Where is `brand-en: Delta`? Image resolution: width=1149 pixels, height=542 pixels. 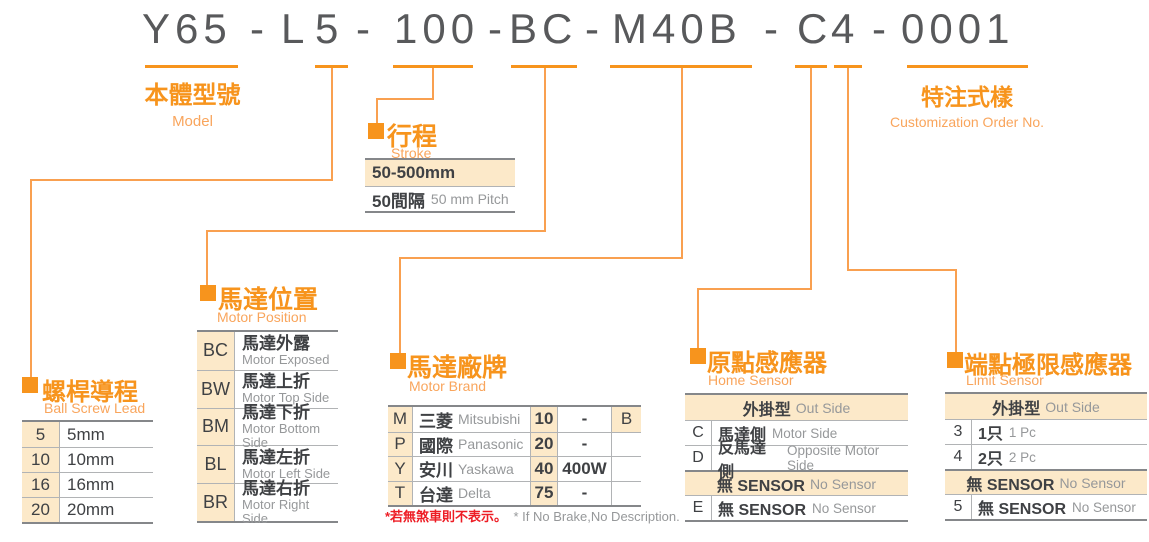 brand-en: Delta is located at coordinates (474, 493).